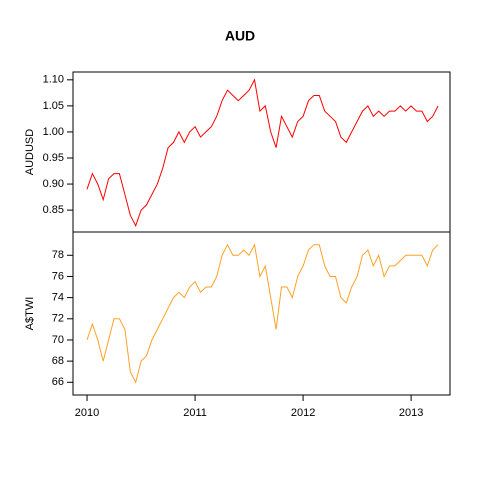  I want to click on y-tick-label: 1.05, so click(53, 106).